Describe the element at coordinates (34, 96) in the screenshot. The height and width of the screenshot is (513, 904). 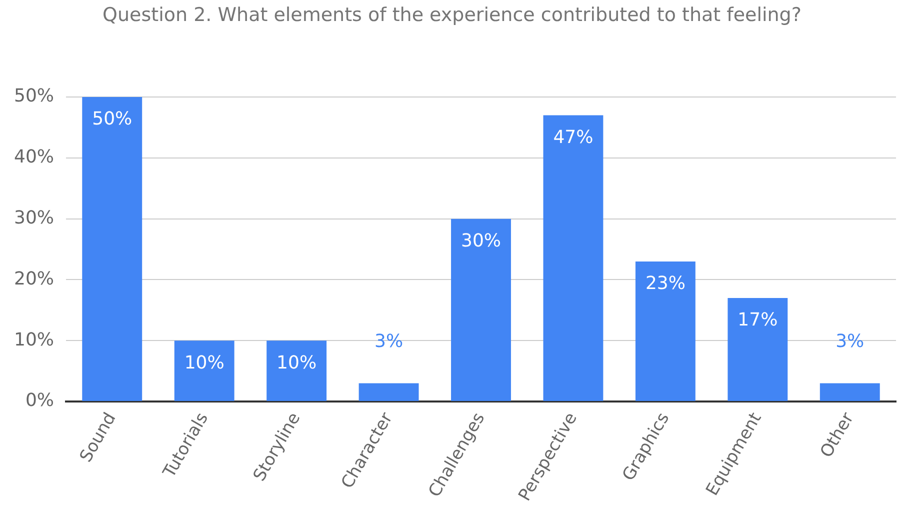
I see `y-tick-label: 50%` at that location.